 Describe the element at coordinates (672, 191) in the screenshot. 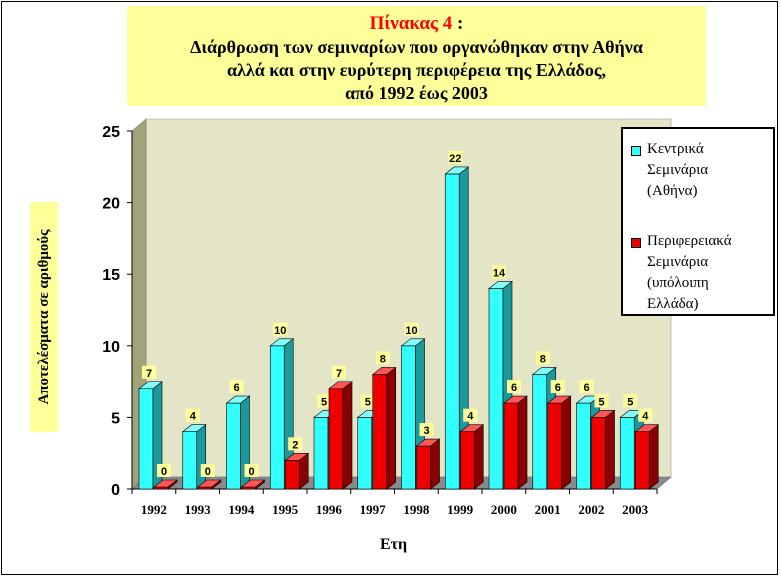

I see `legend-central-line-3: (Αθήνα)` at that location.